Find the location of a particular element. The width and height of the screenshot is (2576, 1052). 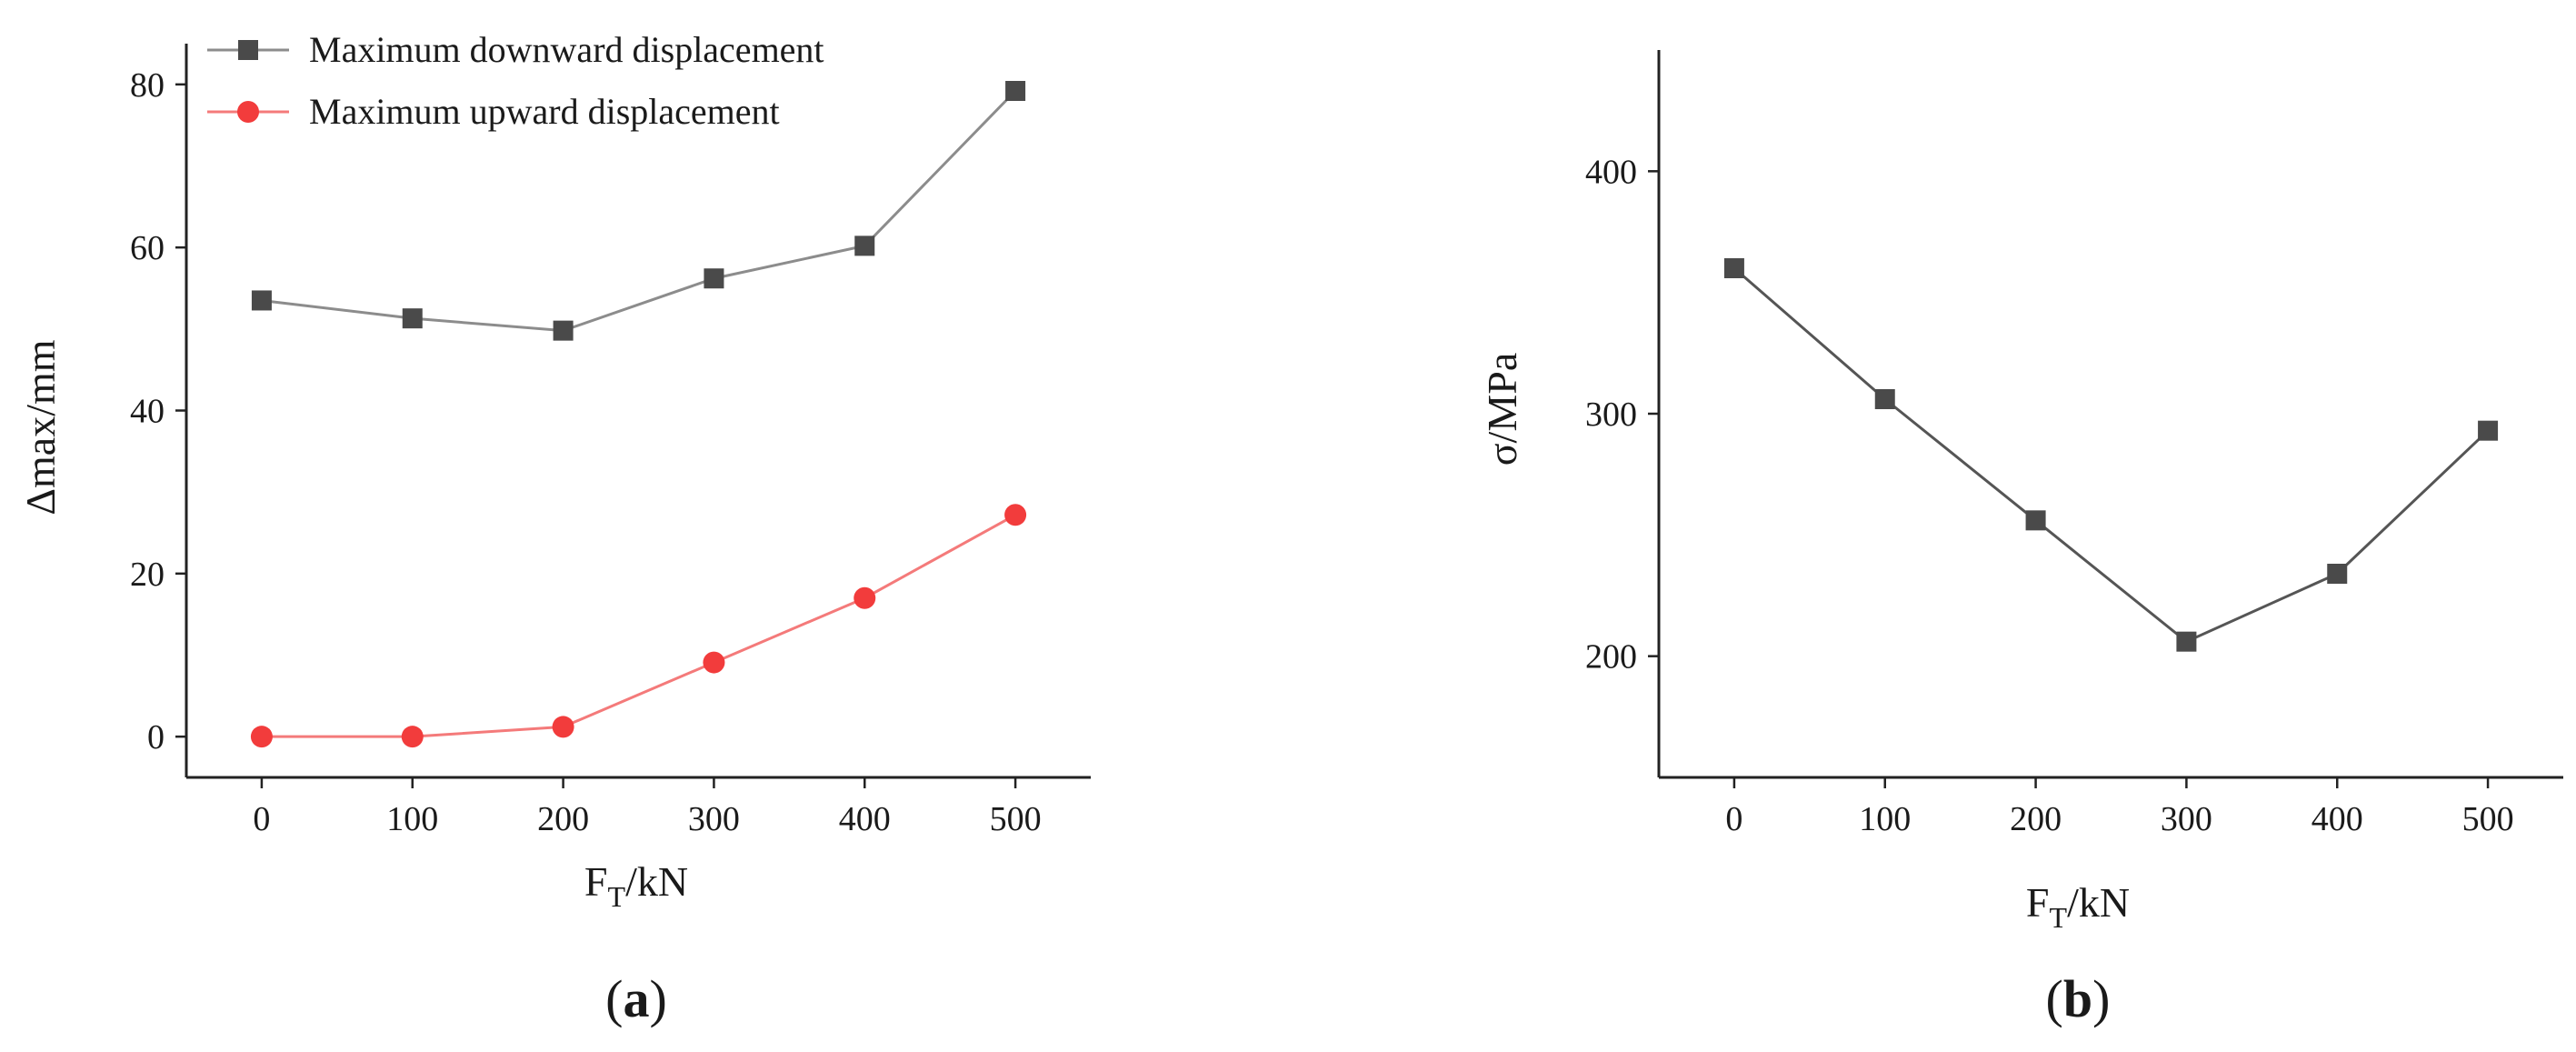

panel-a-x-axis-label-sub: T is located at coordinates (617, 897).